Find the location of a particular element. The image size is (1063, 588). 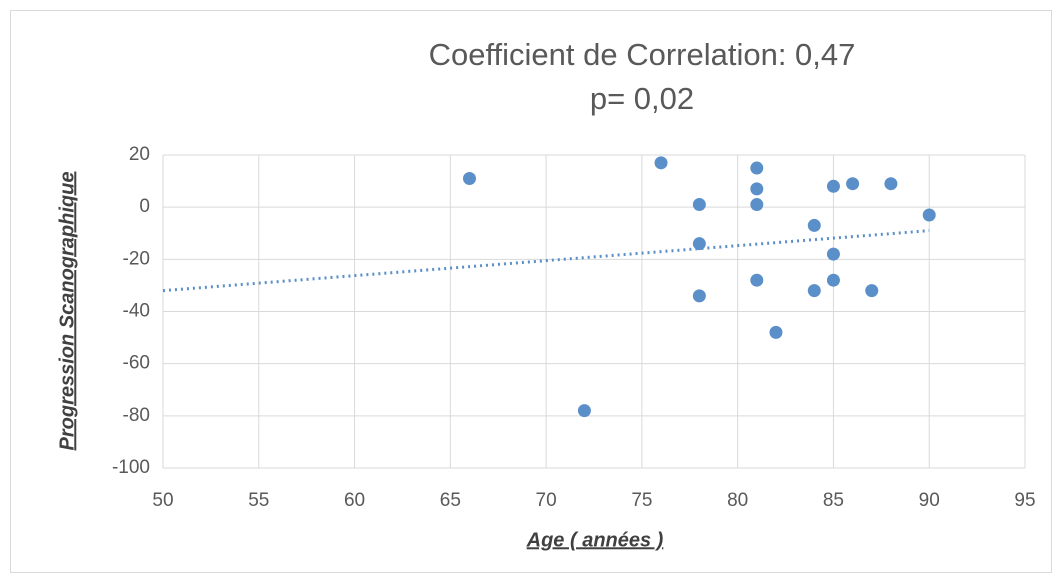

x-tick-label: 95 is located at coordinates (1024, 500).